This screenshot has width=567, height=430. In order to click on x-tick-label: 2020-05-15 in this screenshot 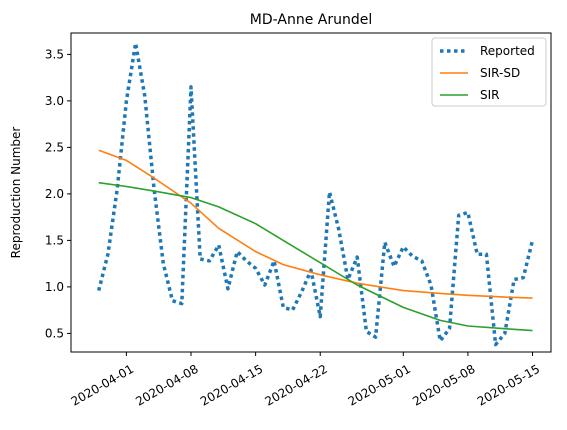, I will do `click(508, 385)`.